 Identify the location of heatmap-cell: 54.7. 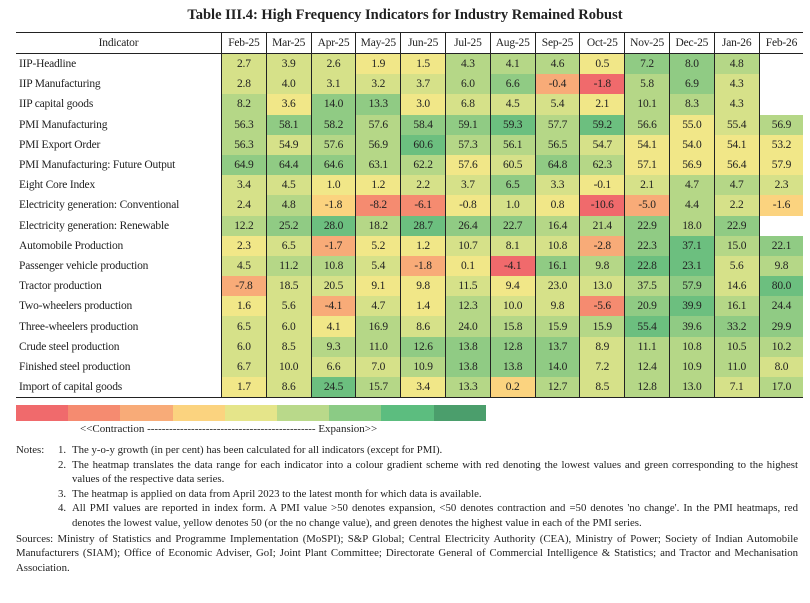
(602, 144).